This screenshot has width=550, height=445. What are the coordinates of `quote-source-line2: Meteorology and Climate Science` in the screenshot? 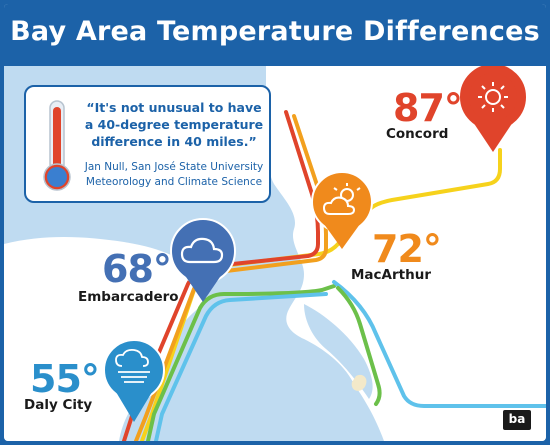 It's located at (174, 182).